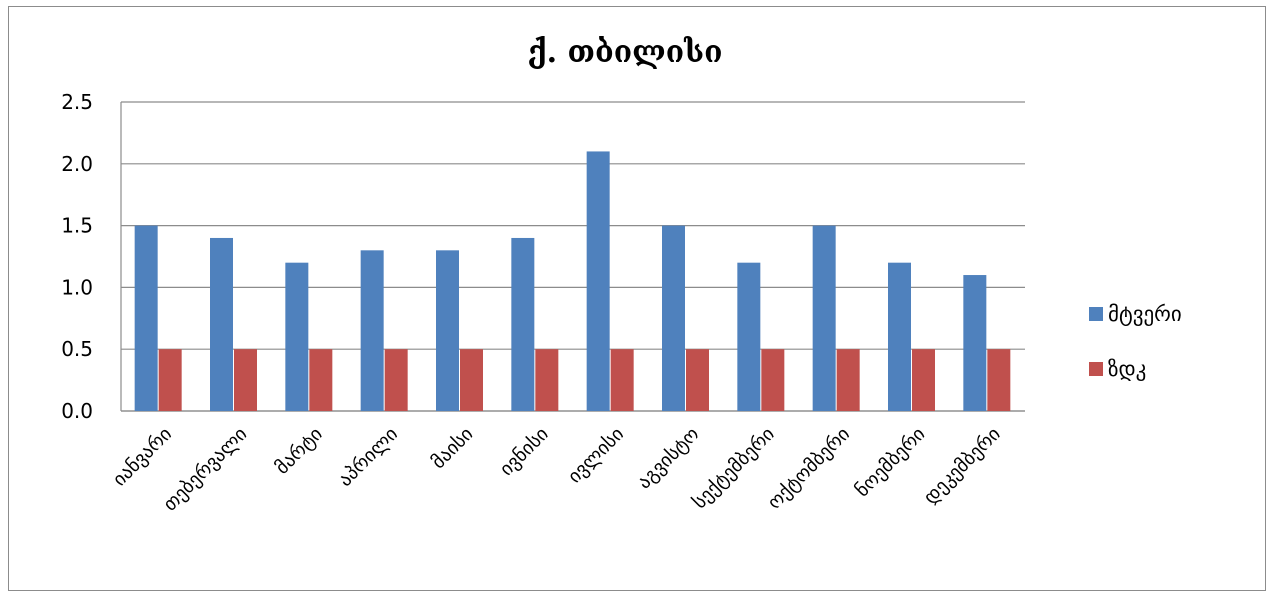 The height and width of the screenshot is (597, 1274). I want to click on x-tick-label: დეკემბერი, so click(961, 465).